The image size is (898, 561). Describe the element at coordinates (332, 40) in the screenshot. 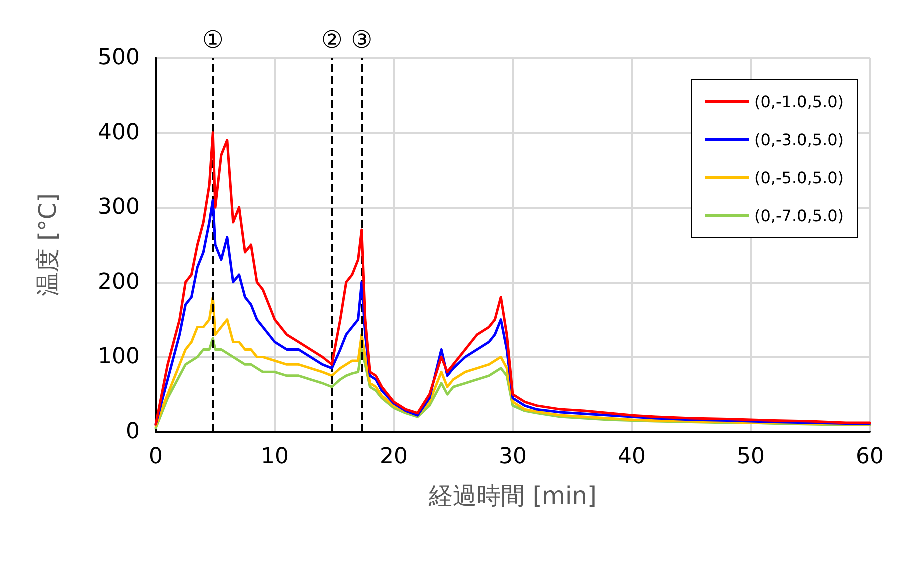

I see `ref-line-label: ②` at that location.